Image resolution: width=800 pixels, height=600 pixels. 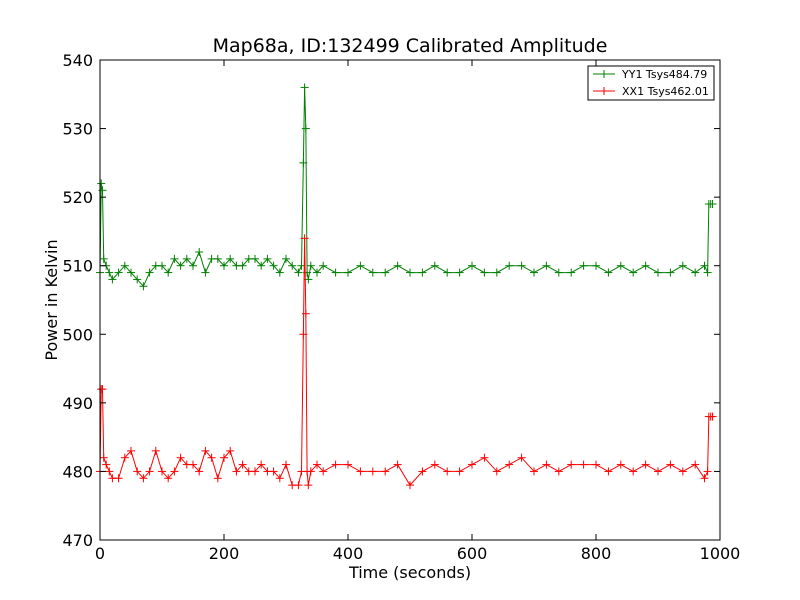 I want to click on legend-item-0: YY1 Tsys484.79, so click(x=650, y=74).